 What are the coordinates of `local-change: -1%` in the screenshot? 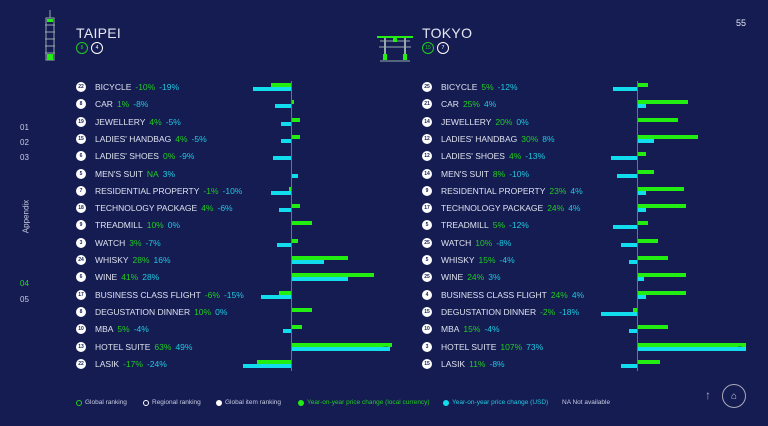 It's located at (211, 190).